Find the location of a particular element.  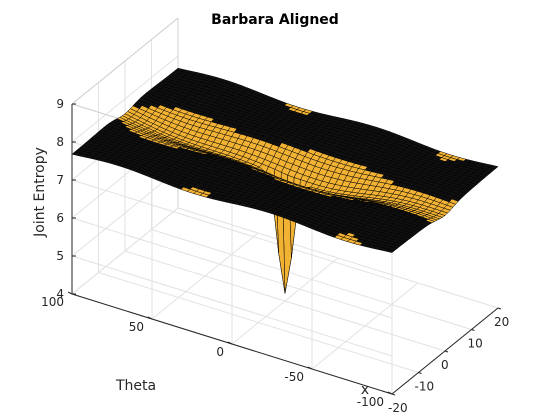

z-tick-label: 7 is located at coordinates (60, 180).